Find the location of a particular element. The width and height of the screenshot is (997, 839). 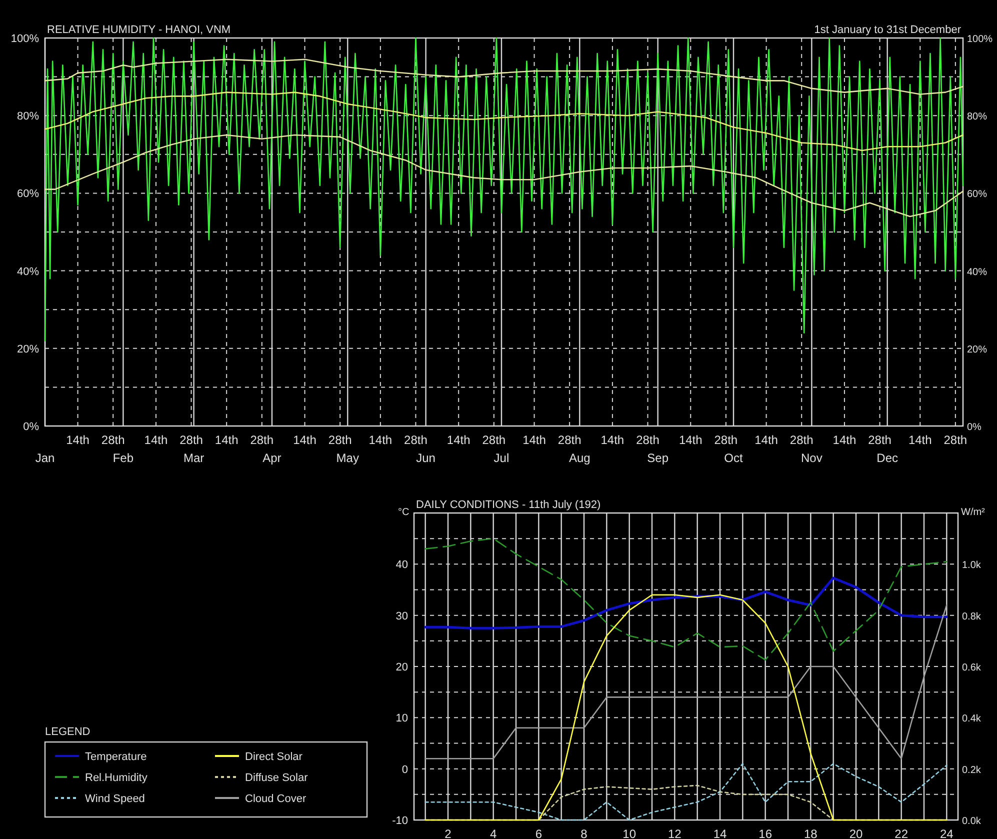

chart-title: RELATIVE HUMIDITY - HANOI, VNM is located at coordinates (139, 30).